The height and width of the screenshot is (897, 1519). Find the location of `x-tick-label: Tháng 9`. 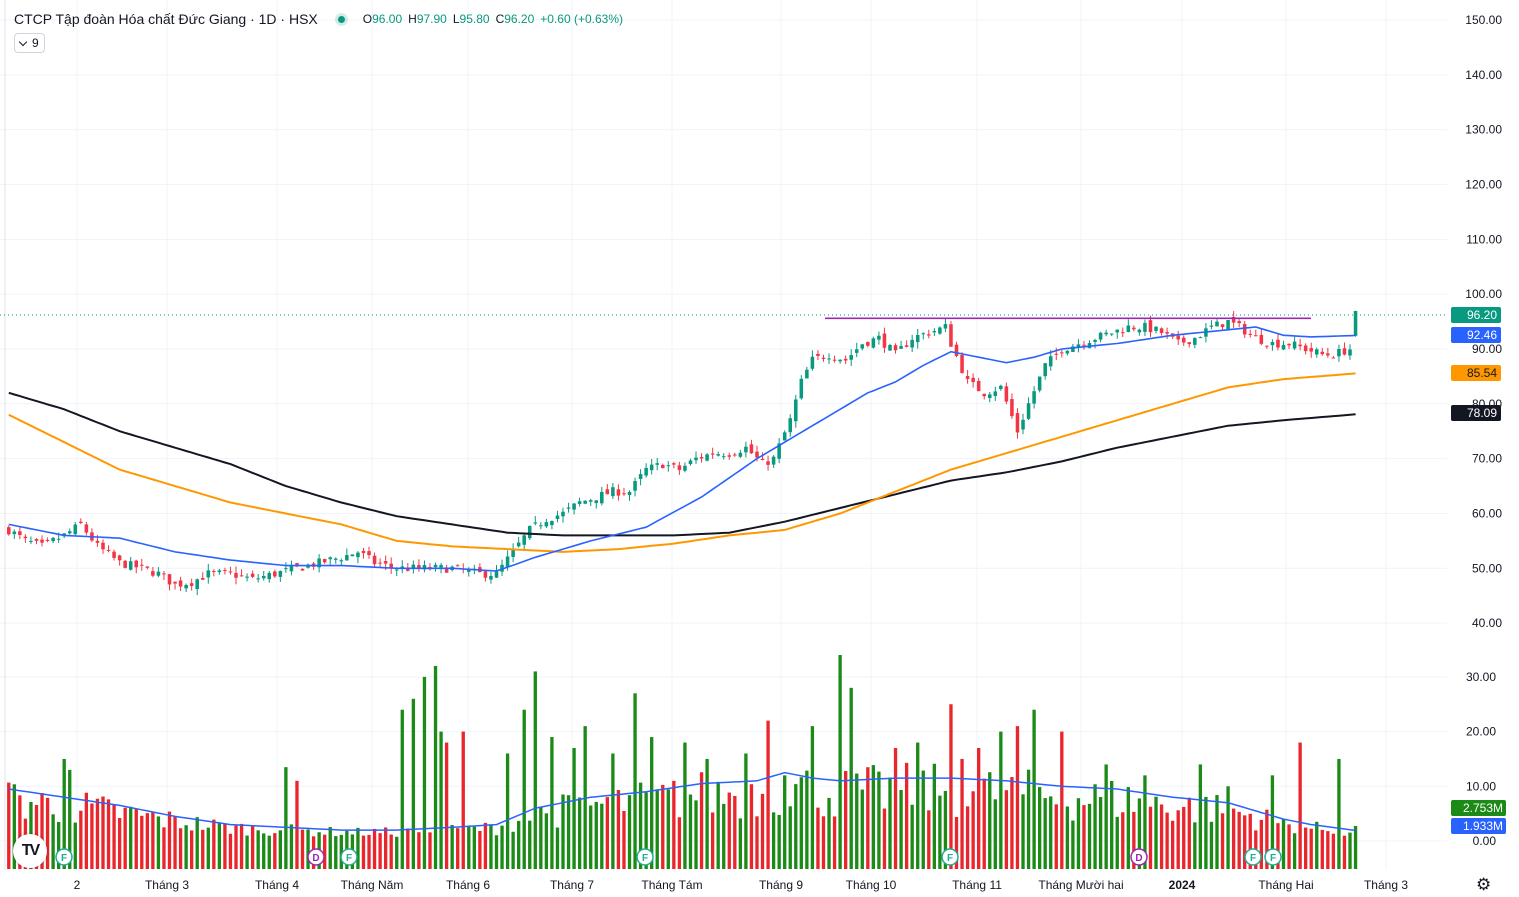

x-tick-label: Tháng 9 is located at coordinates (781, 885).